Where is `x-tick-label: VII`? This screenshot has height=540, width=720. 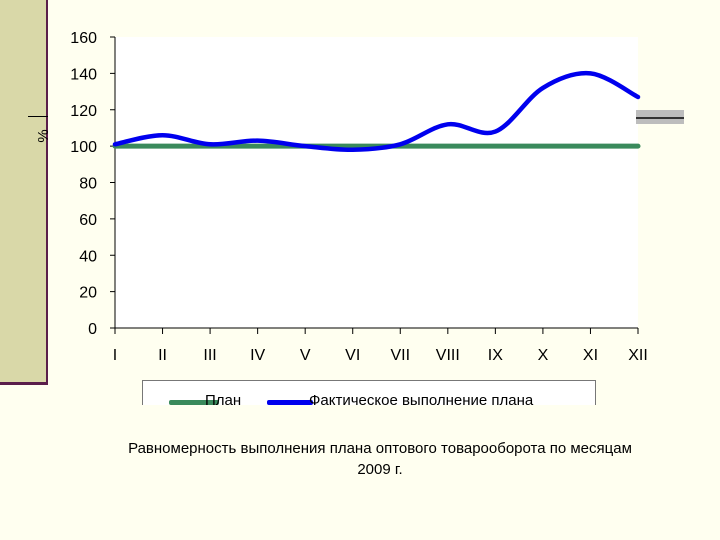 x-tick-label: VII is located at coordinates (400, 355).